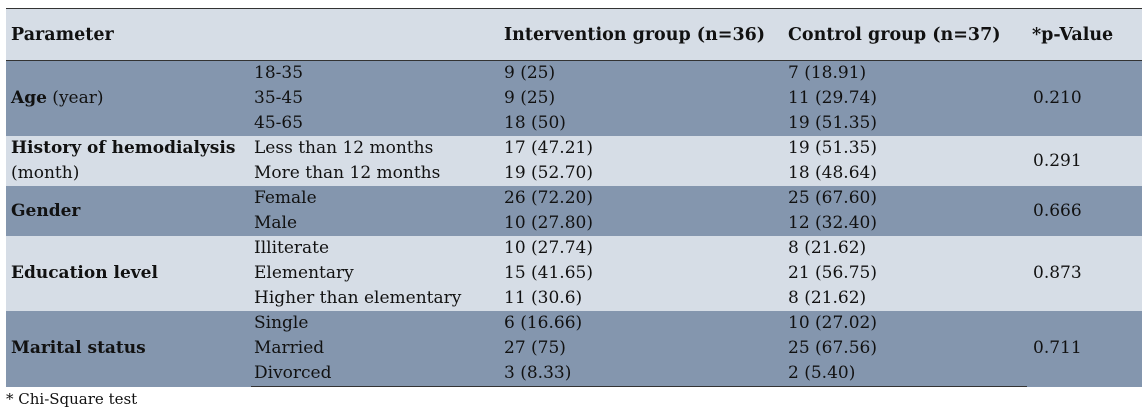 Image resolution: width=1148 pixels, height=412 pixels. What do you see at coordinates (905, 98) in the screenshot?
I see `control-cell: 11 (29.74)` at bounding box center [905, 98].